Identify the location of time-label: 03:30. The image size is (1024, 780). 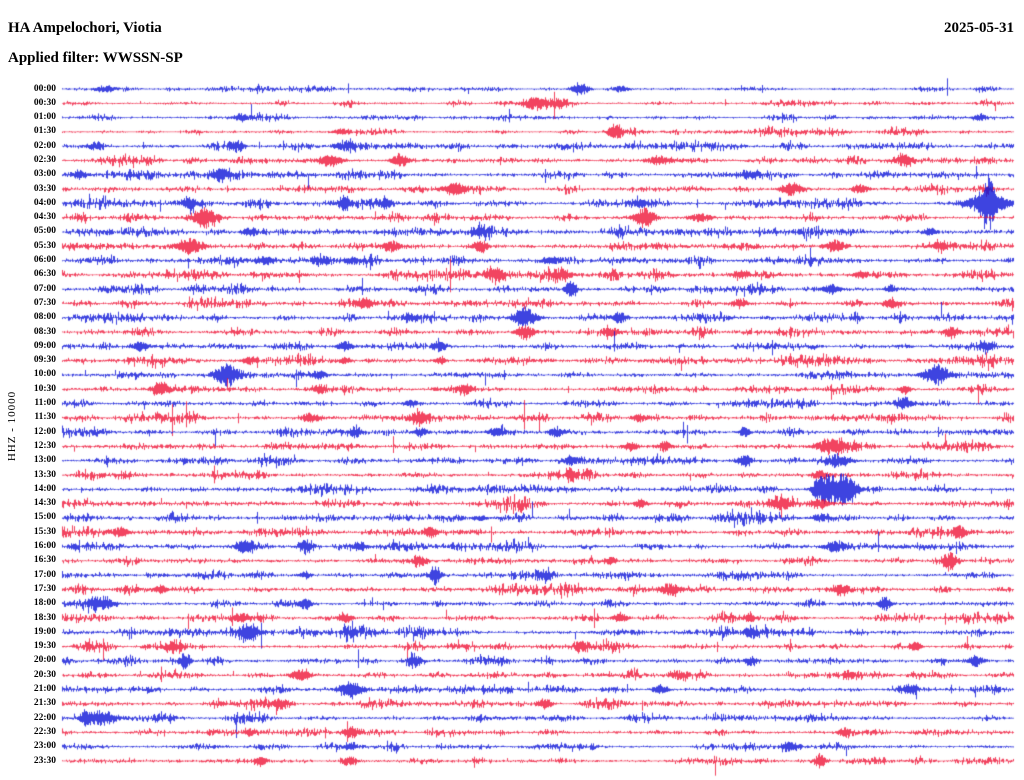
(44, 188).